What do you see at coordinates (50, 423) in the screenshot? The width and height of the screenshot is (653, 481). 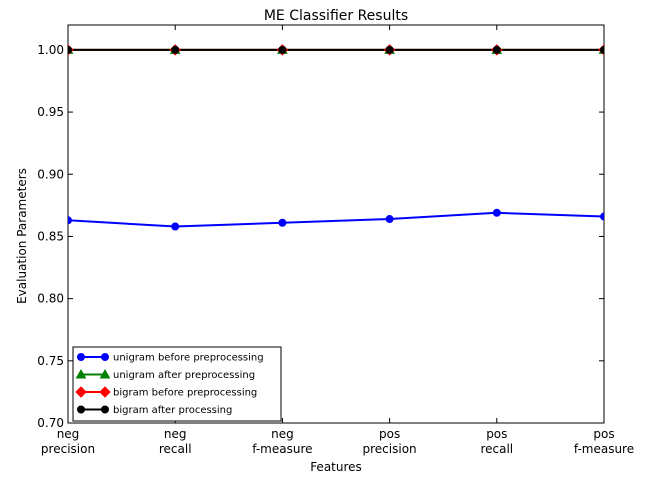 I see `y-tick-label: 0.70` at bounding box center [50, 423].